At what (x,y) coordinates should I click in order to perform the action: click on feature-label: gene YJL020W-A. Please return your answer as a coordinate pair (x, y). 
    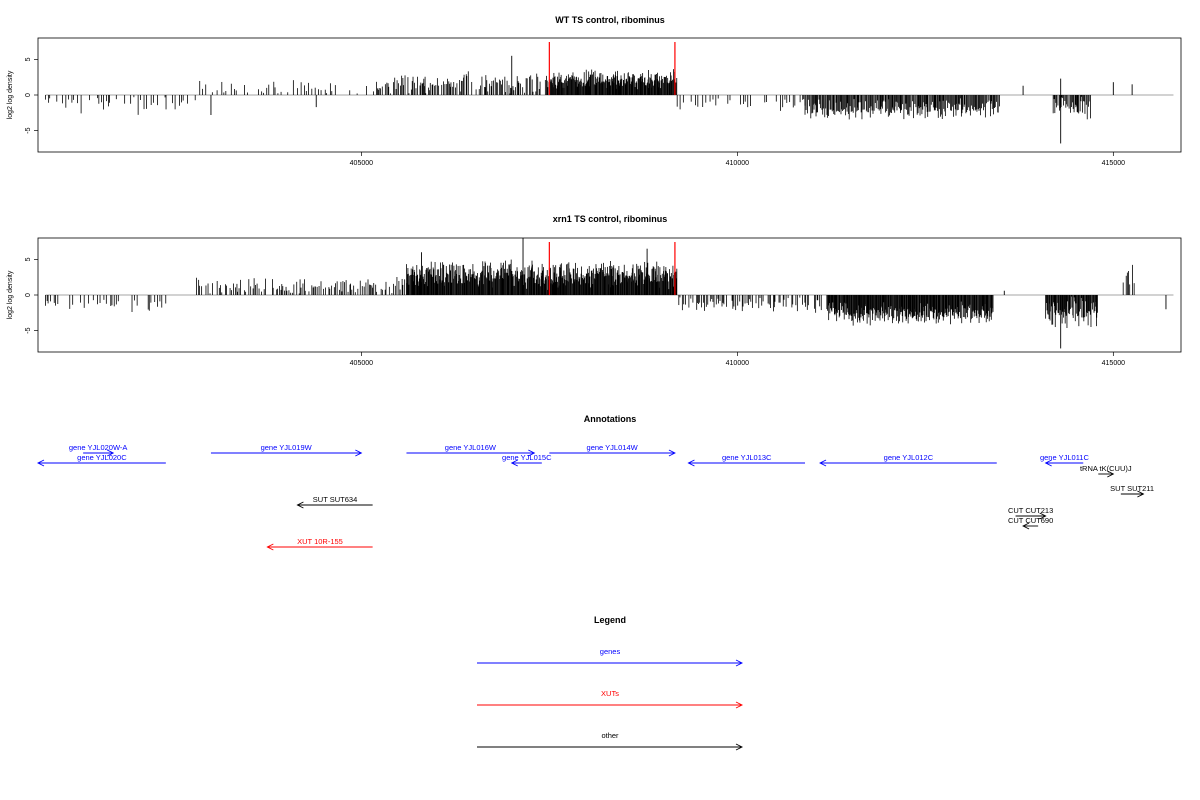
    Looking at the image, I should click on (98, 447).